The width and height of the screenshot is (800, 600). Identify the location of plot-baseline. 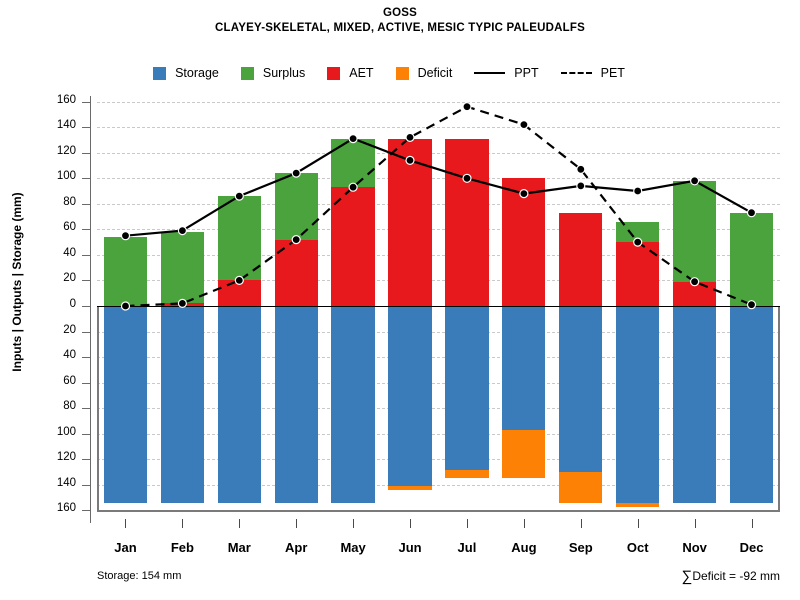
(438, 511).